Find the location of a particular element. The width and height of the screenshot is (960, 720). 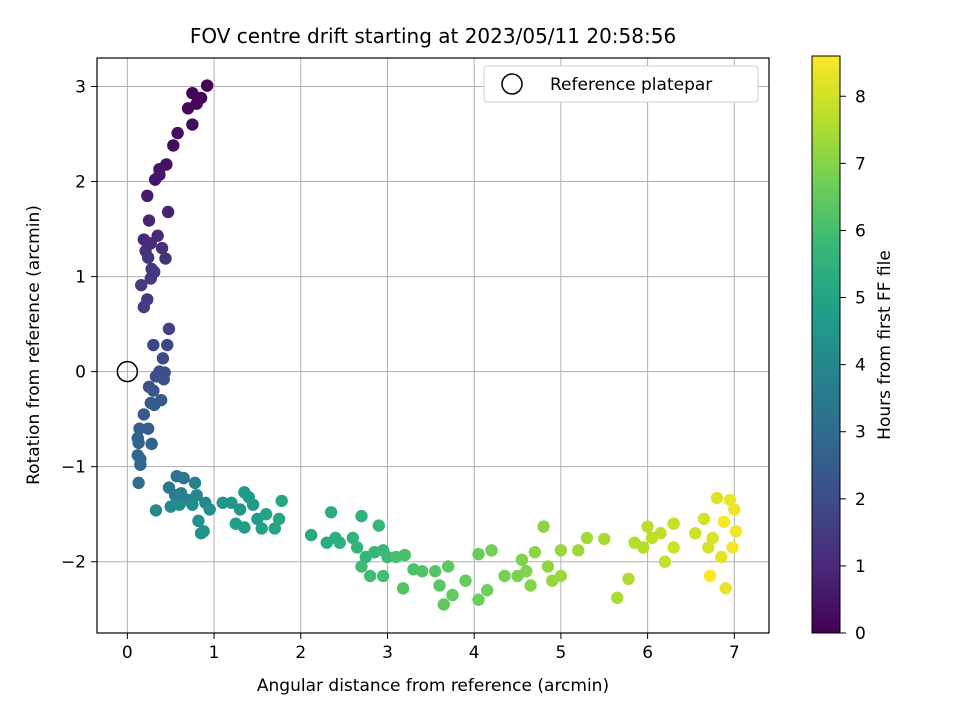

colorbar-tick-label: 2 is located at coordinates (860, 500).